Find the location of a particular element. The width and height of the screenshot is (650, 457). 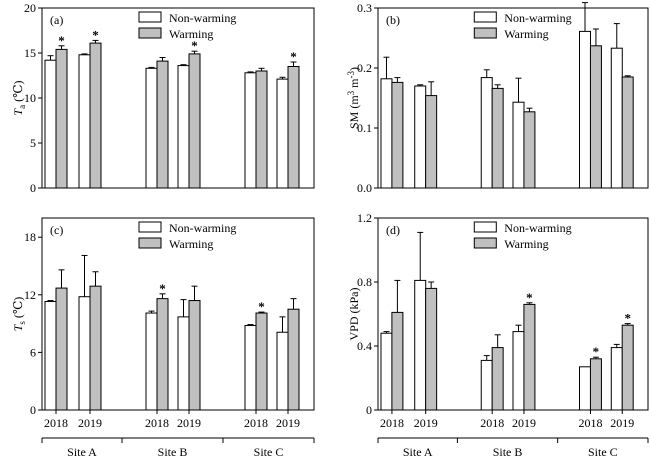

panel-label: (b) is located at coordinates (393, 20).